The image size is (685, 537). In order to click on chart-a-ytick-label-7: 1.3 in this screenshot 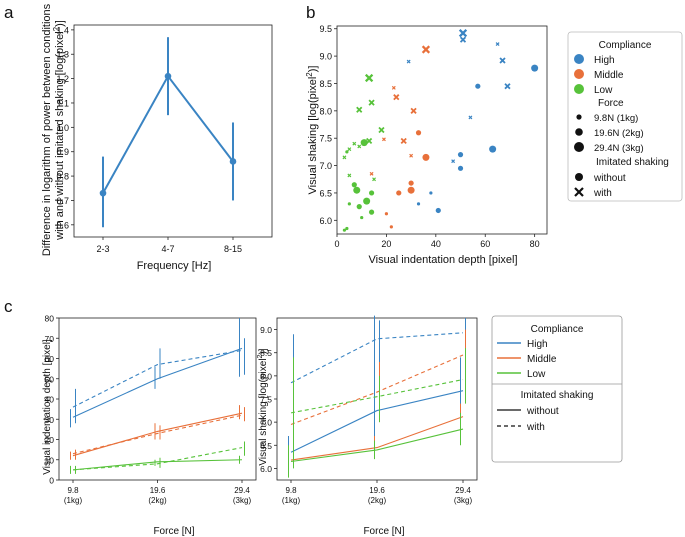, I will do `click(62, 55)`.